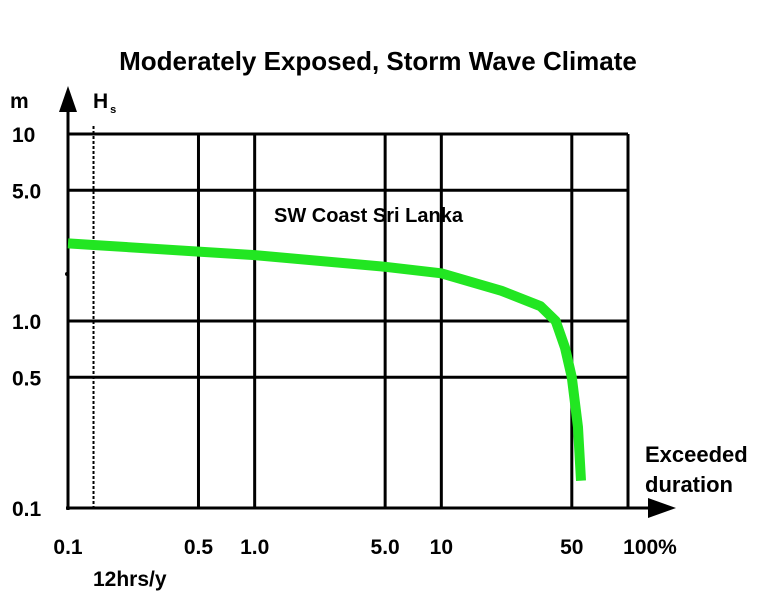  I want to click on y-axis-label-main: H, so click(100, 101).